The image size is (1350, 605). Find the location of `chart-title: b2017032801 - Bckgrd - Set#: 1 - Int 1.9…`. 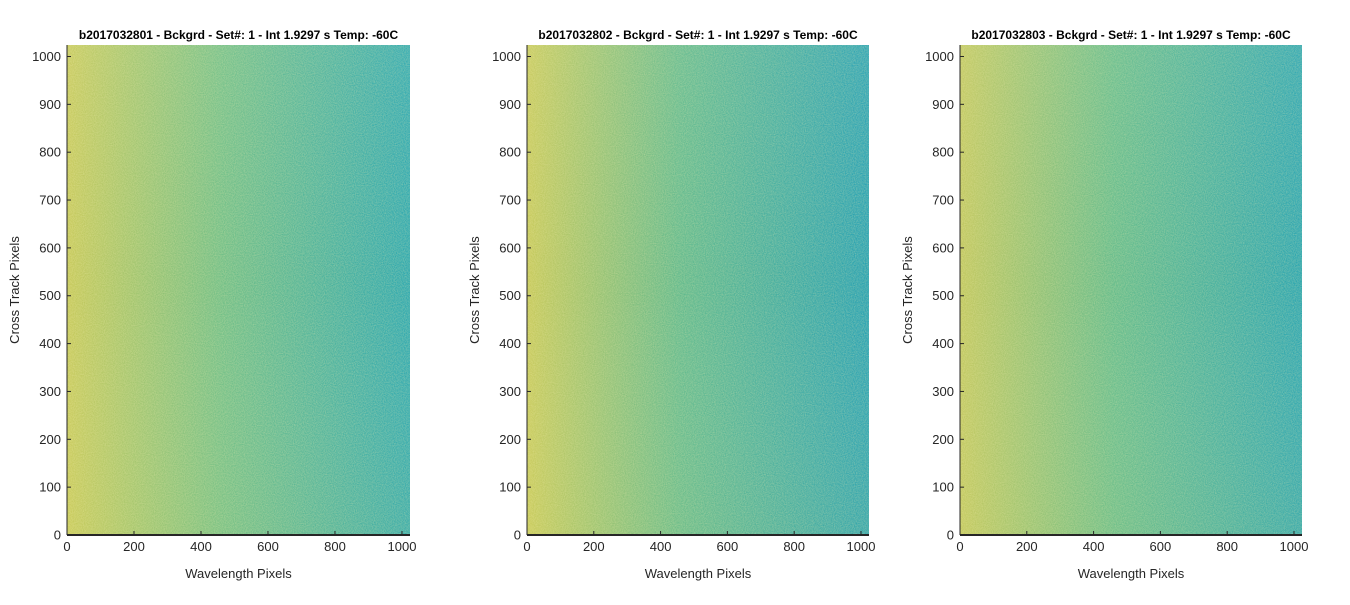

chart-title: b2017032801 - Bckgrd - Set#: 1 - Int 1.9… is located at coordinates (239, 35).